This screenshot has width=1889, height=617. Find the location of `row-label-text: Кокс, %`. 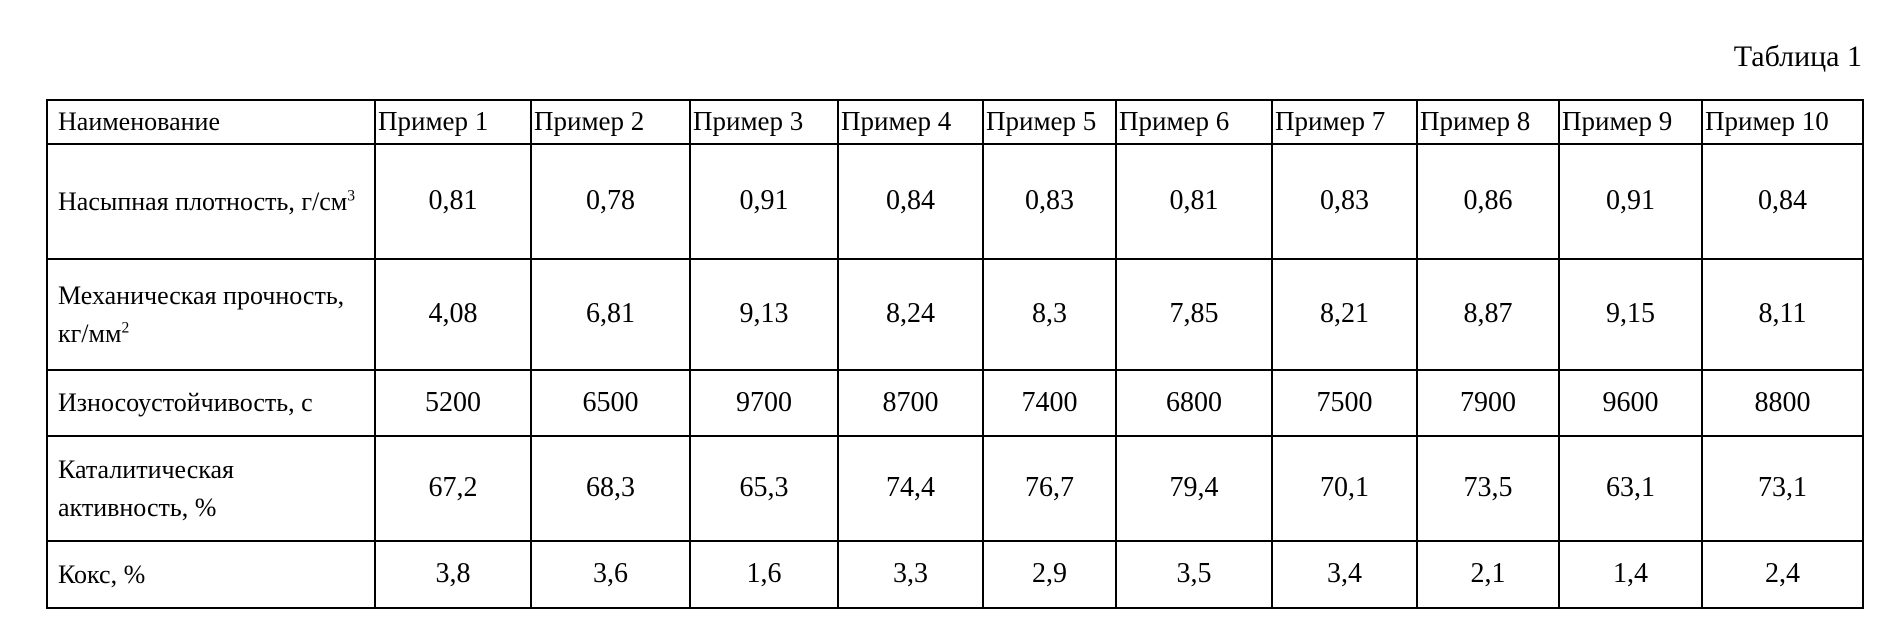

row-label-text: Кокс, % is located at coordinates (102, 574).